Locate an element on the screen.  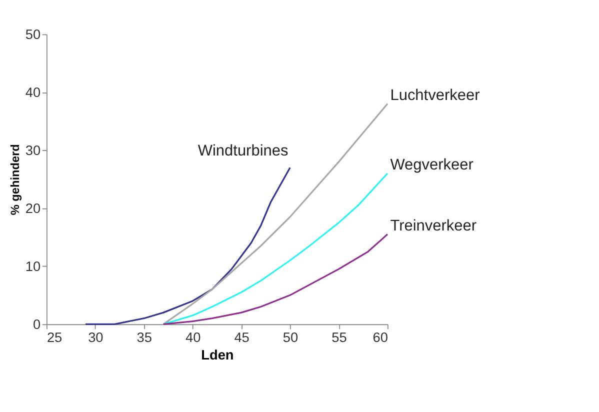
x-axis-title: Lden is located at coordinates (217, 354).